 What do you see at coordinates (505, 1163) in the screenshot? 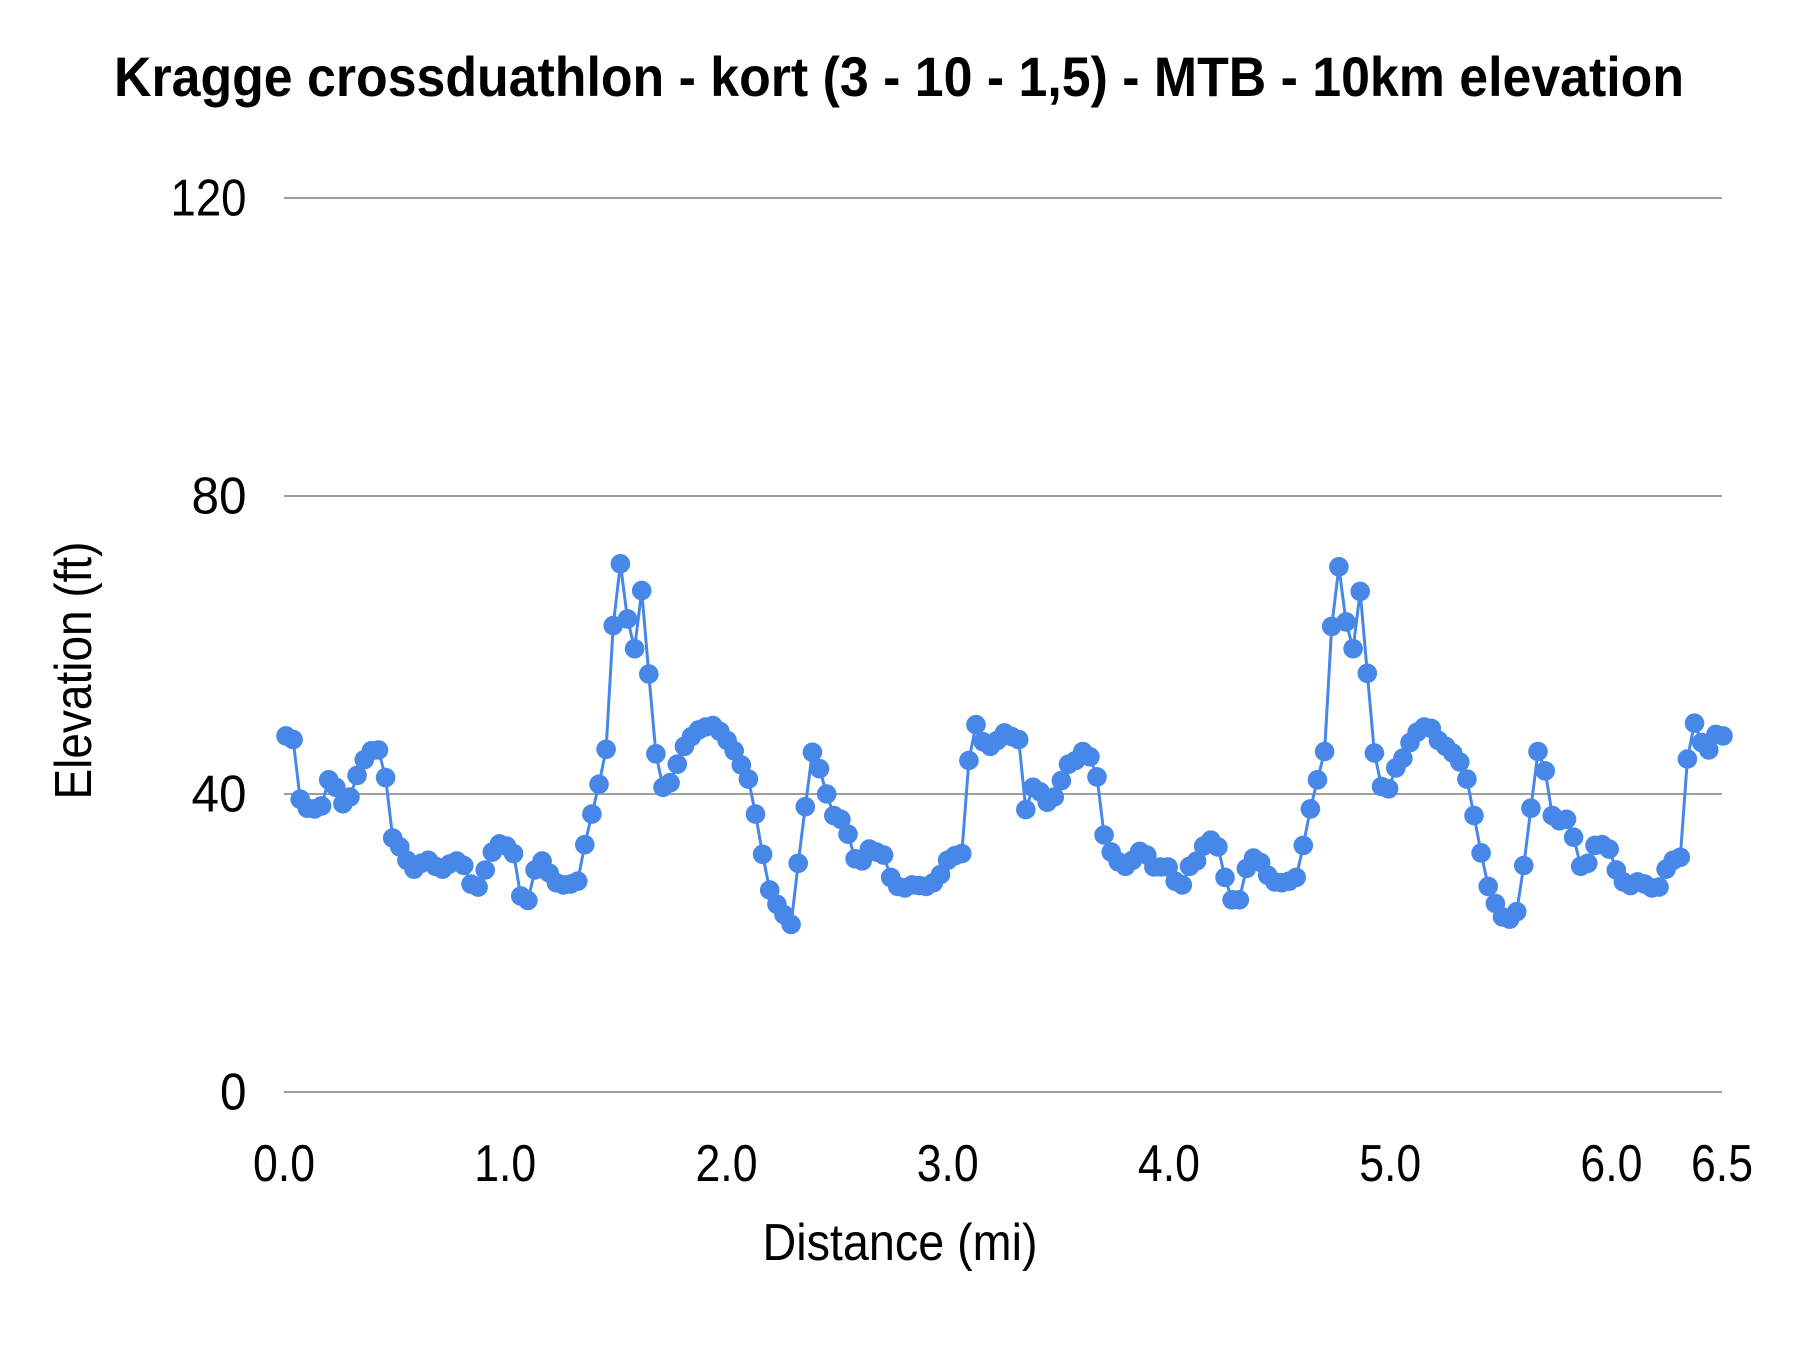
I see `svg-text: 1.0` at bounding box center [505, 1163].